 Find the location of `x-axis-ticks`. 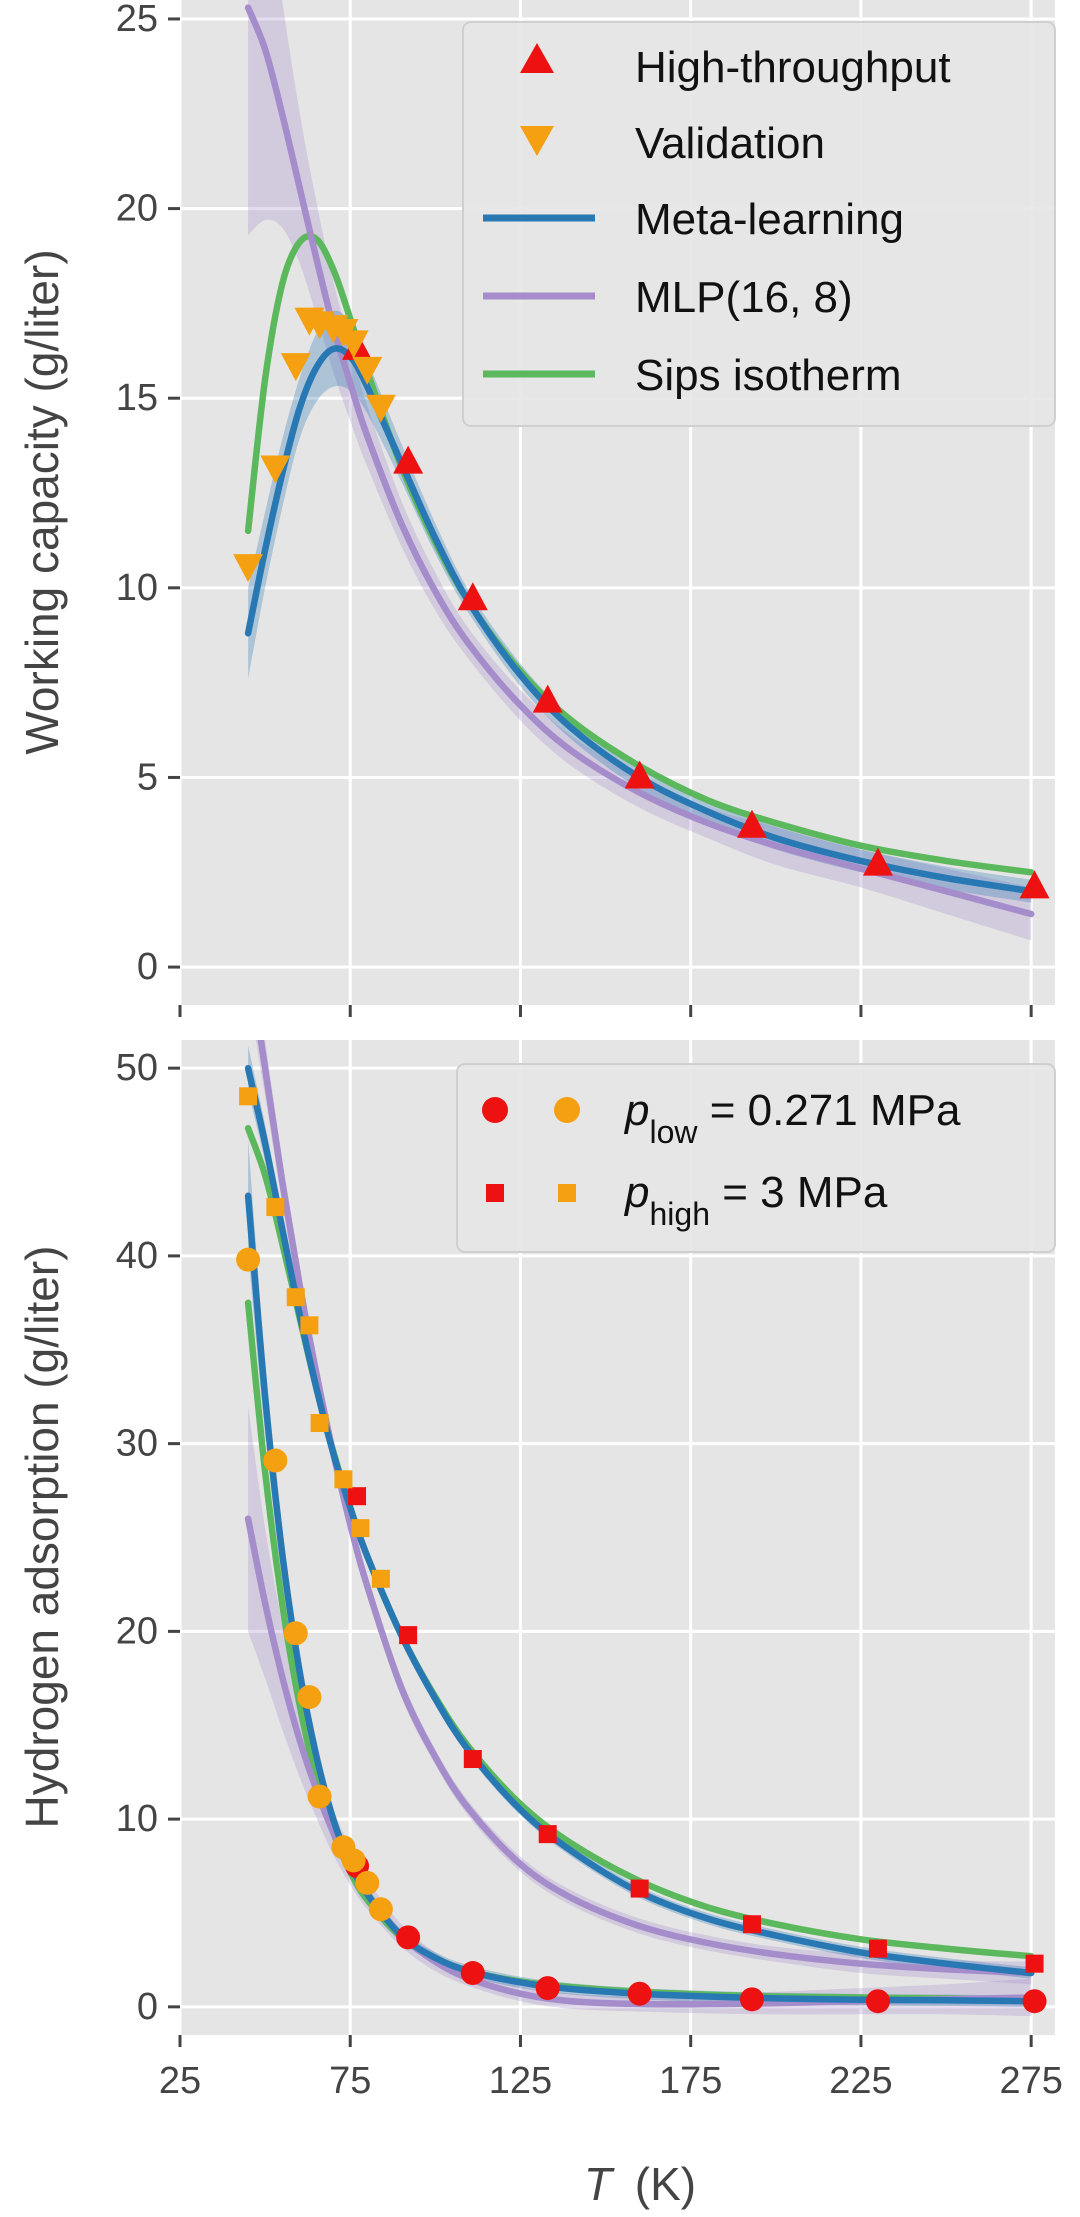

x-axis-ticks is located at coordinates (605, 1011).